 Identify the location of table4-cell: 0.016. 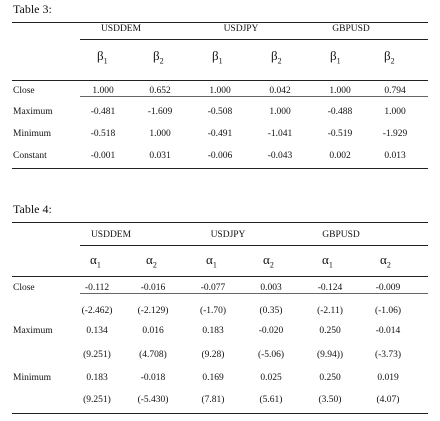
(153, 331).